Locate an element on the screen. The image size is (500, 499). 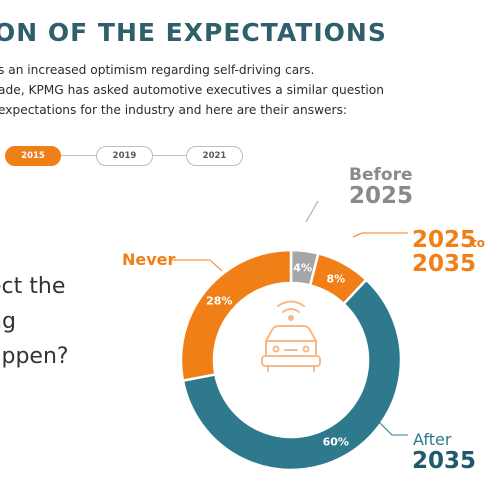
year-tabs: 2015 2019 2021 is located at coordinates (130, 156).